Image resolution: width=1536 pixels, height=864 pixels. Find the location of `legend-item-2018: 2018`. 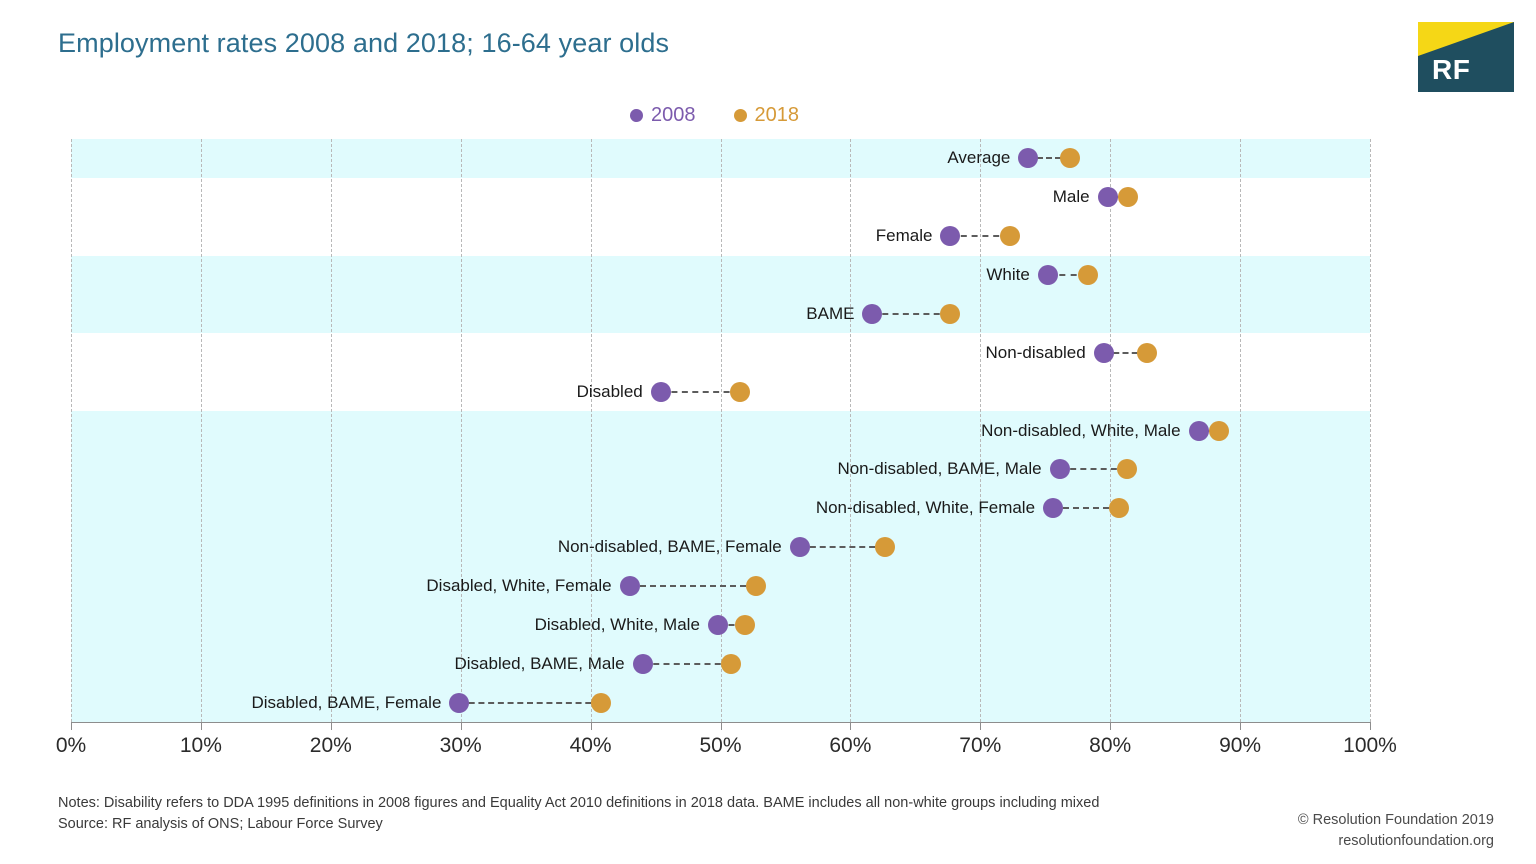

legend-item-2018: 2018 is located at coordinates (766, 115).